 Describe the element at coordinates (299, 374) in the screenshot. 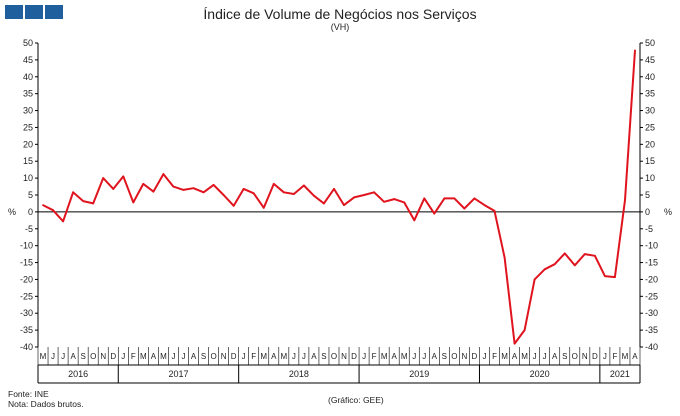

I see `x-year-label: 2018` at that location.